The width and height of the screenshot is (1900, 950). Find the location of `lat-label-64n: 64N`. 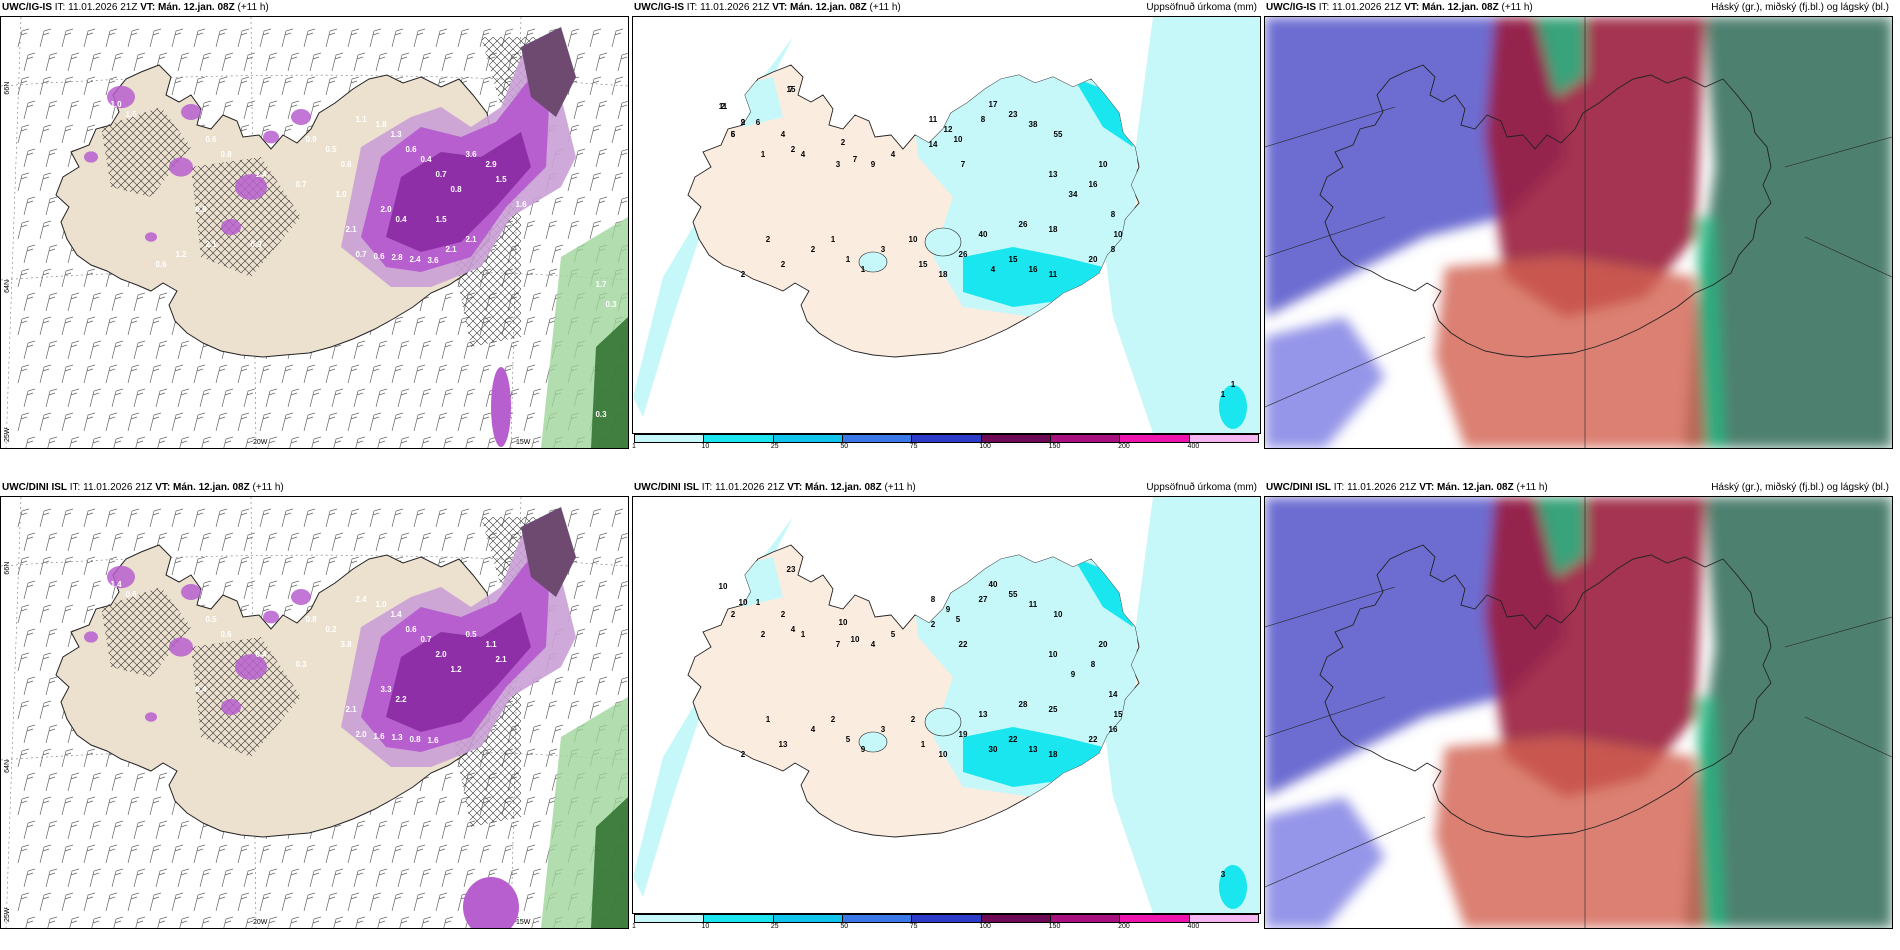

lat-label-64n: 64N is located at coordinates (7, 286).